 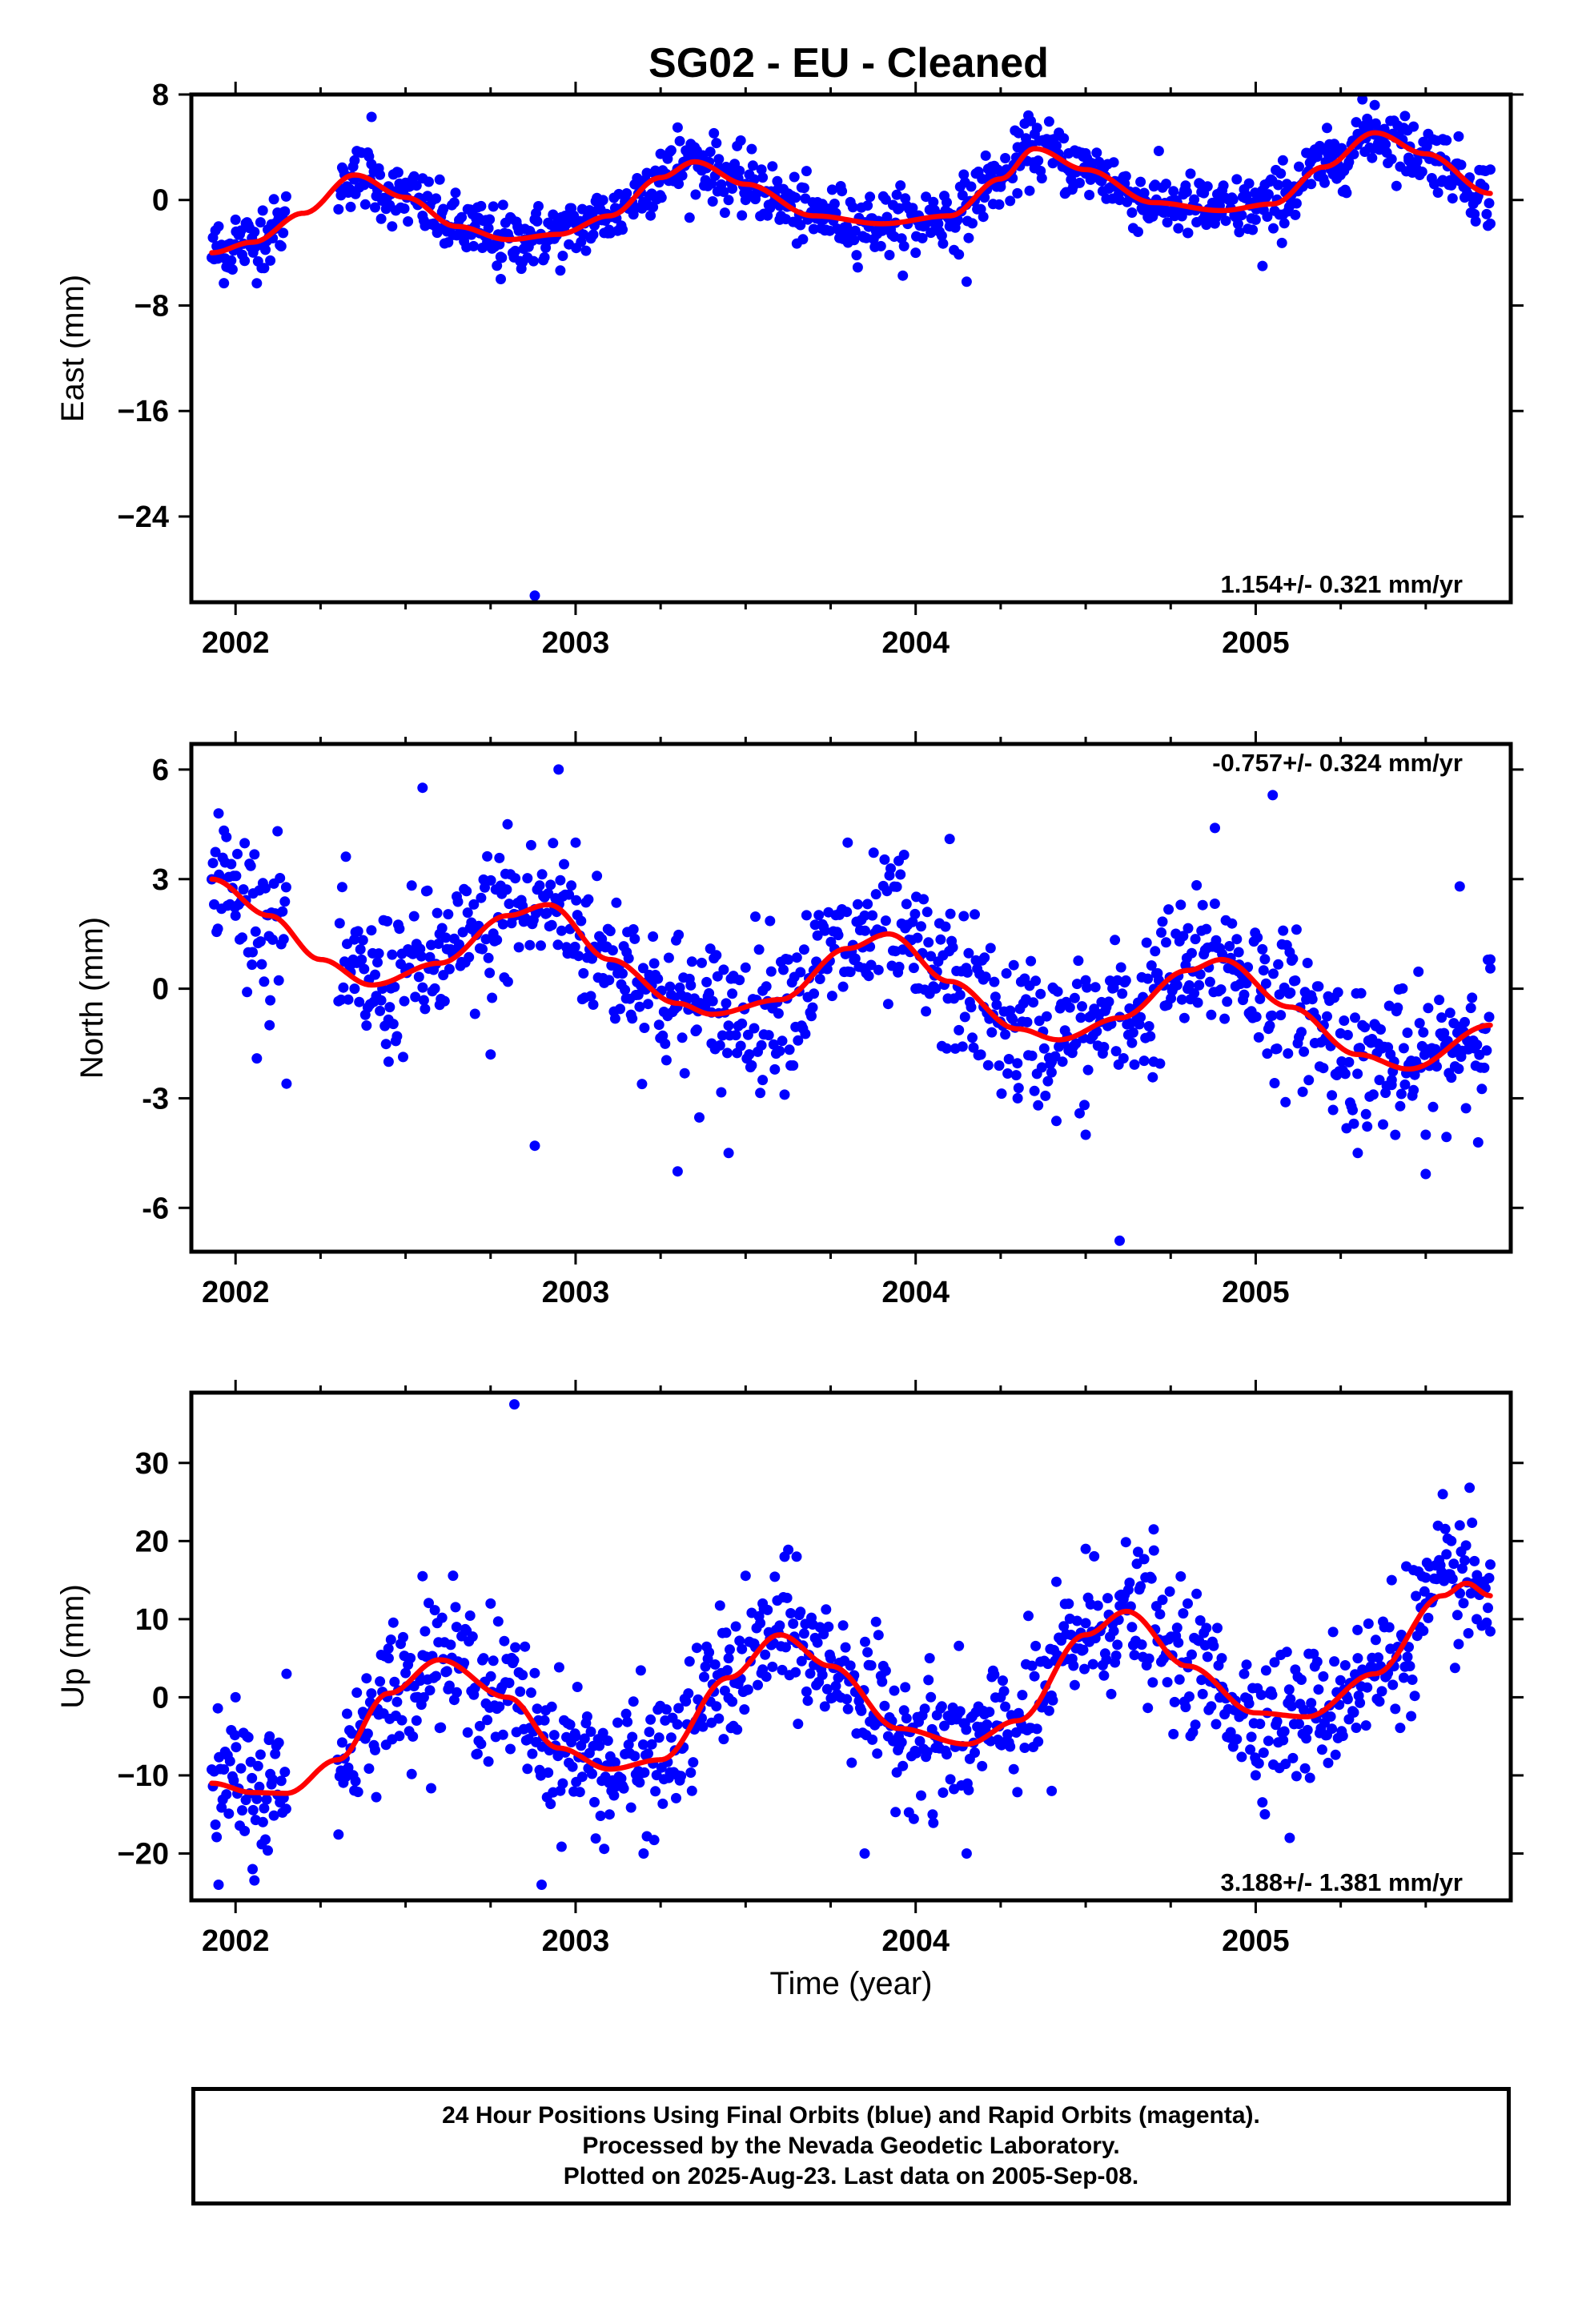 What do you see at coordinates (576, 643) in the screenshot?
I see `east-xtick-label: 2003` at bounding box center [576, 643].